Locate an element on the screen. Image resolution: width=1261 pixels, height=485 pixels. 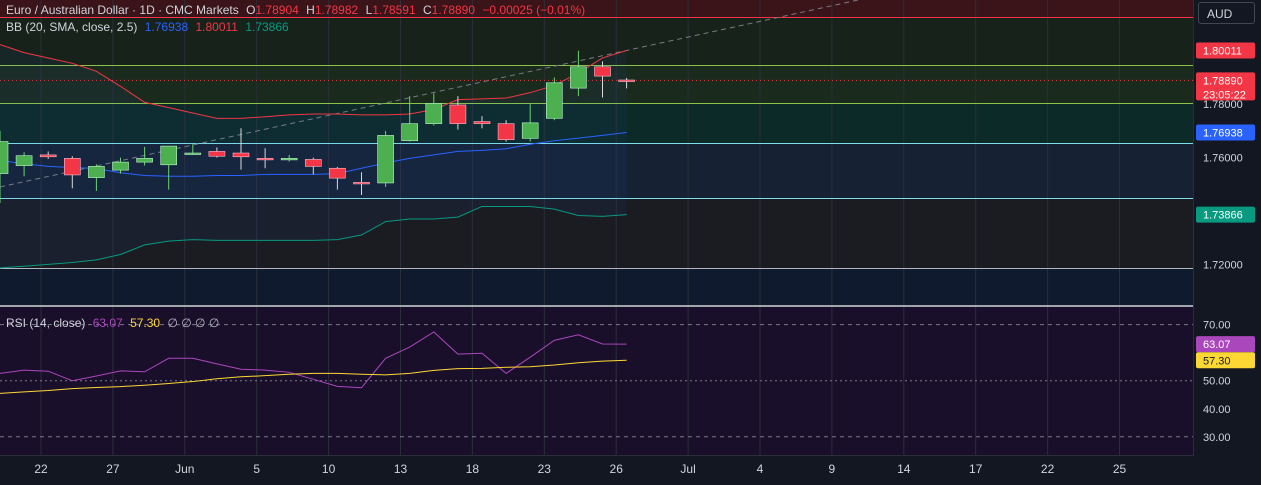
change-value: −0.00025 (−0.01%) is located at coordinates (534, 10).